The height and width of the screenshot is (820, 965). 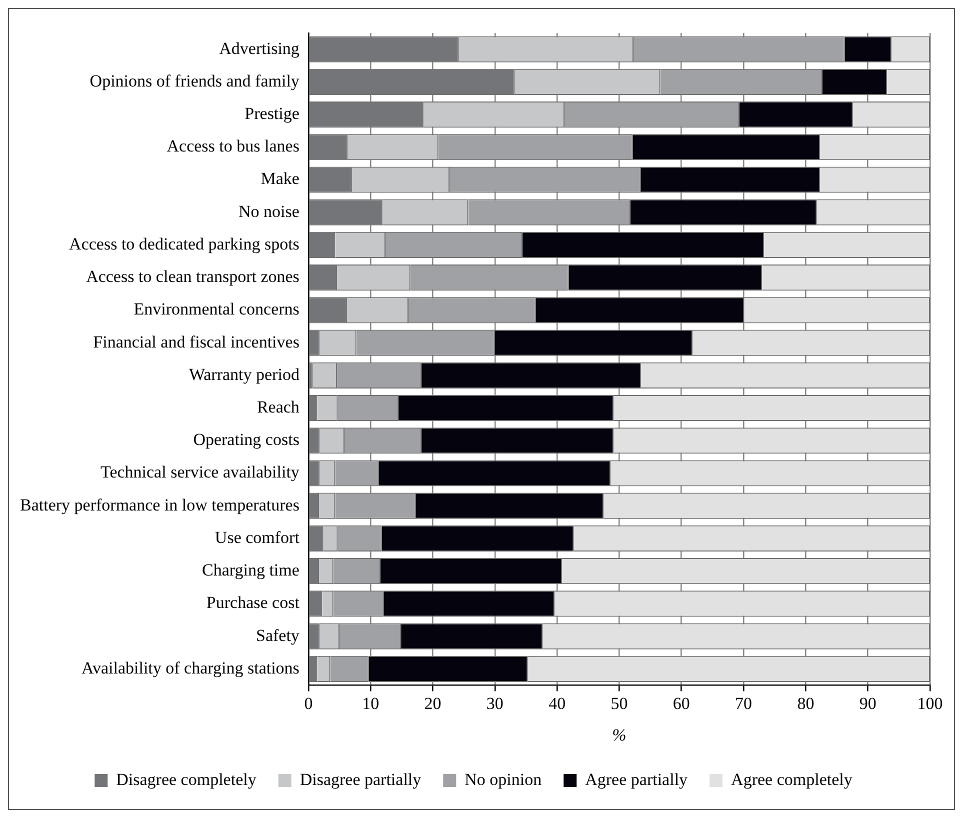 I want to click on y-tick-label: Reach, so click(x=278, y=406).